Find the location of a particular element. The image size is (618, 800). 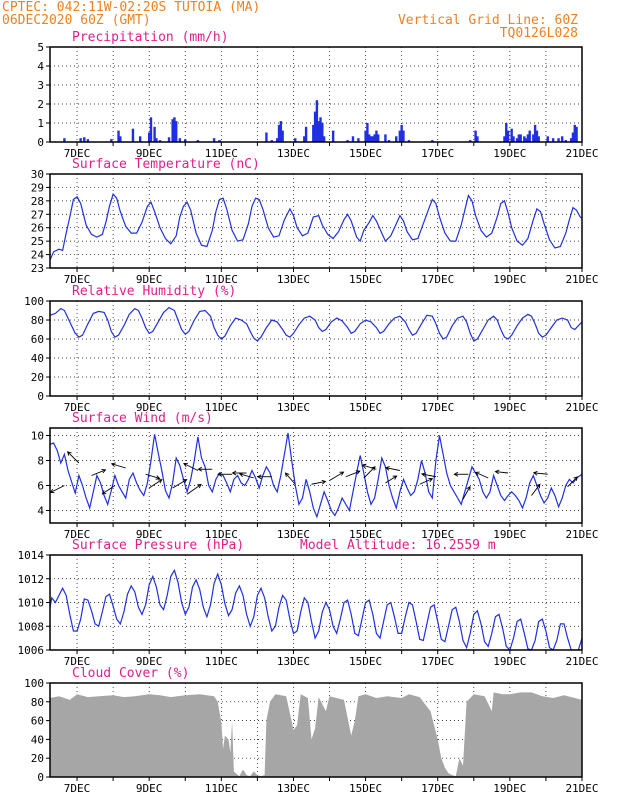

y-tick-label: 4 is located at coordinates (40, 511).